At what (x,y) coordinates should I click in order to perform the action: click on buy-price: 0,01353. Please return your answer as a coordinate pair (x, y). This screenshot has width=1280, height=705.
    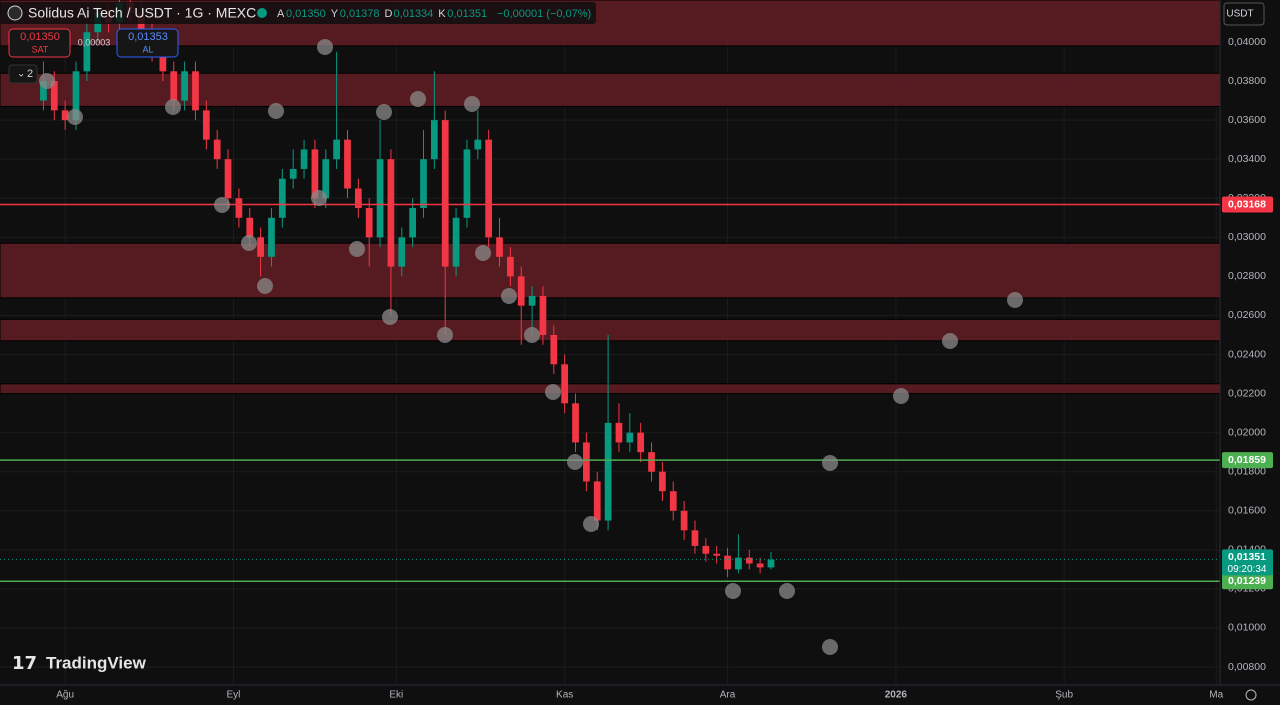
    Looking at the image, I should click on (148, 37).